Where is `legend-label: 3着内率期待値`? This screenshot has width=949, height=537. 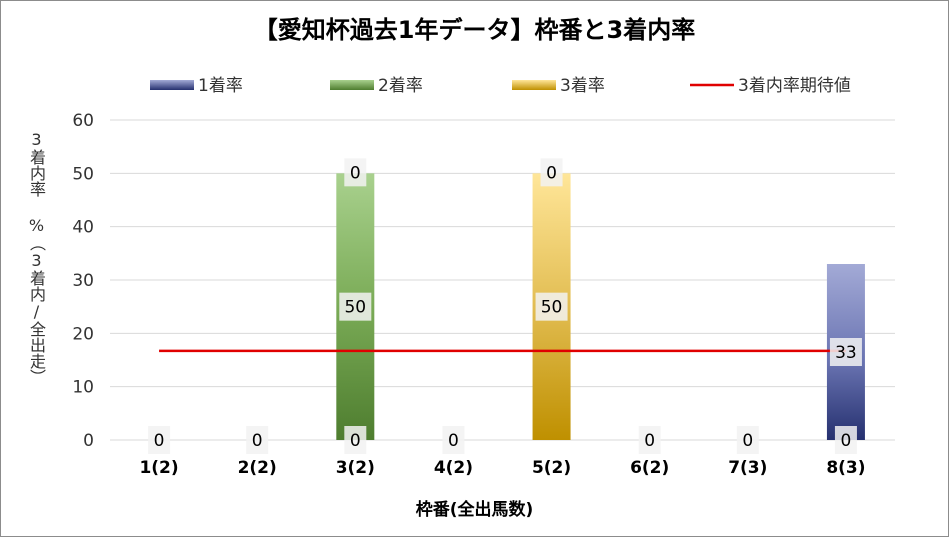
legend-label: 3着内率期待値 is located at coordinates (794, 86).